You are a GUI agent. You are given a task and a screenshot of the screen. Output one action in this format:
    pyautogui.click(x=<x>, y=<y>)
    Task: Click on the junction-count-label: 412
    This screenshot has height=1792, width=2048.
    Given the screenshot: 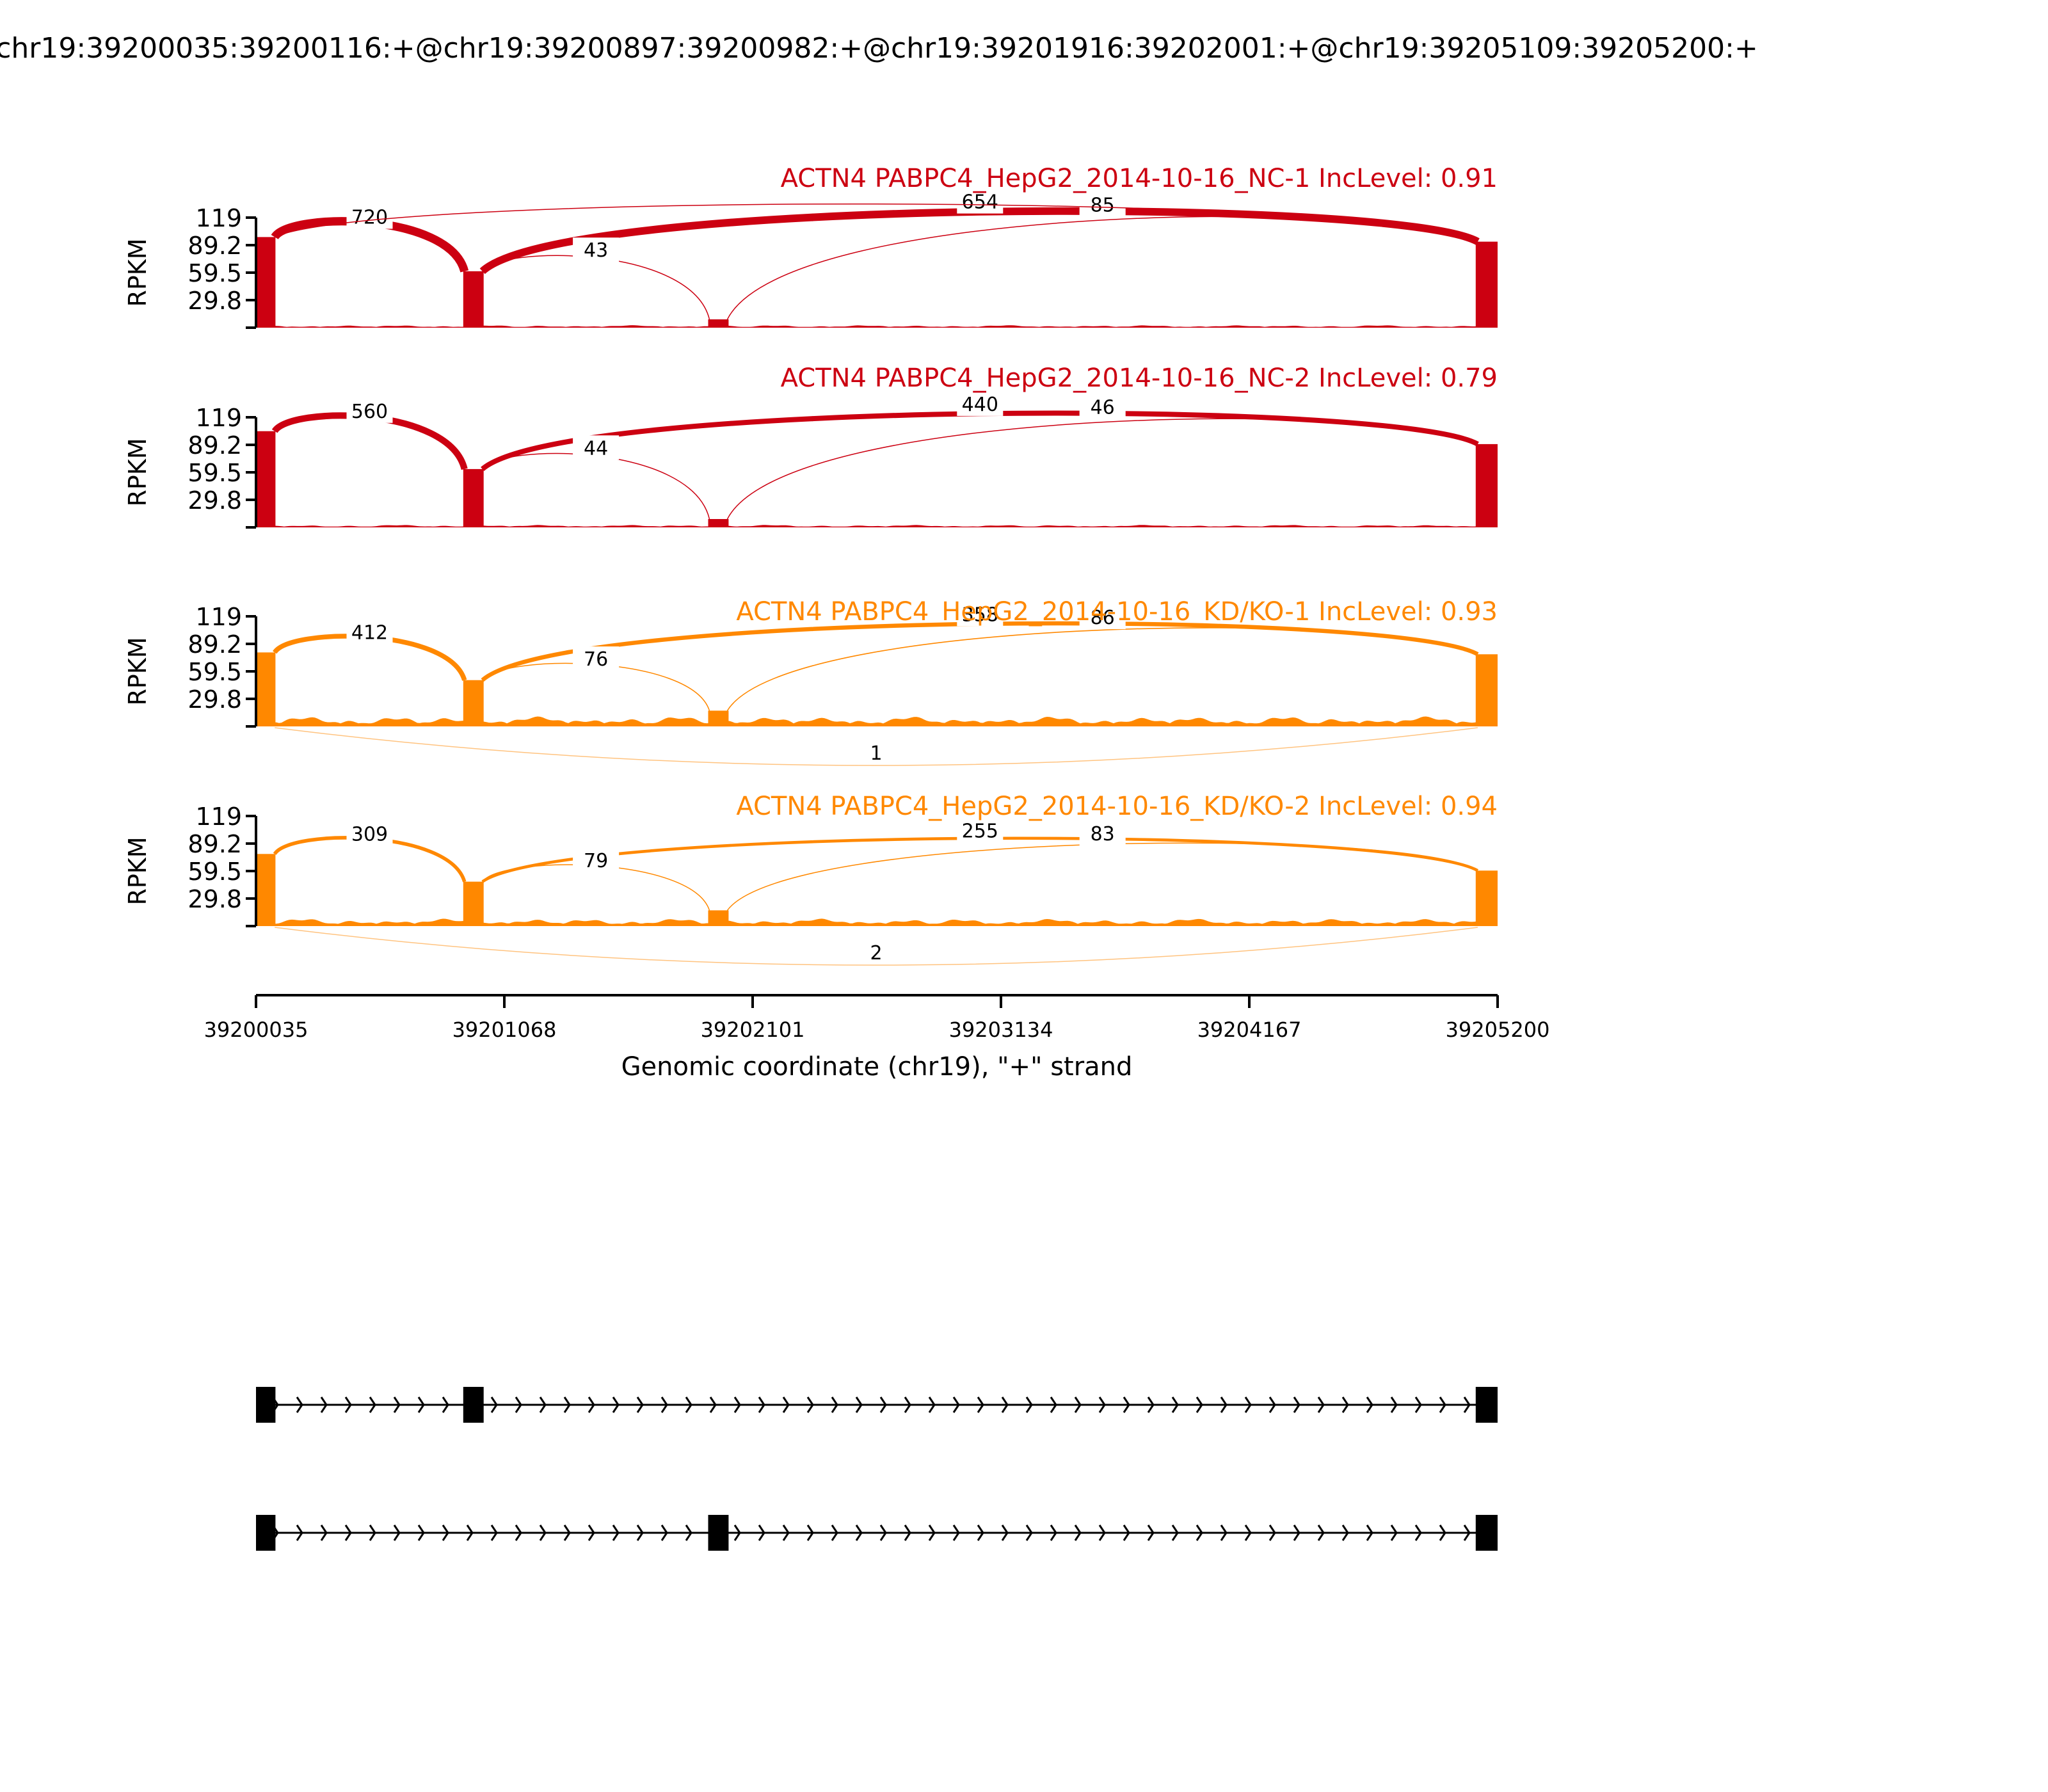 What is the action you would take?
    pyautogui.click(x=369, y=633)
    